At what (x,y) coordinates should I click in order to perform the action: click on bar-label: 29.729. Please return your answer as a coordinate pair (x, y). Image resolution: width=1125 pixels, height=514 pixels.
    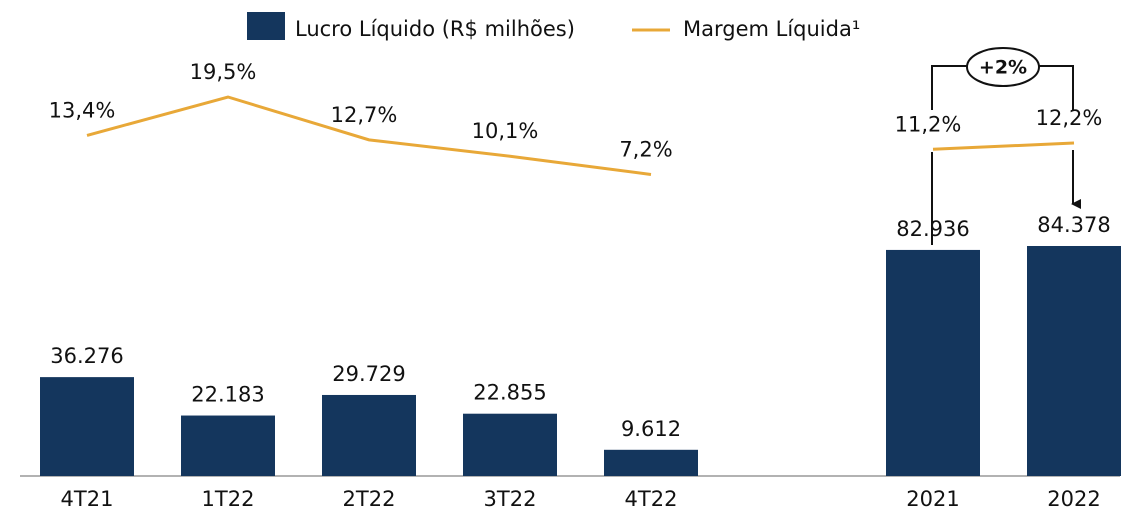
    Looking at the image, I should click on (368, 374).